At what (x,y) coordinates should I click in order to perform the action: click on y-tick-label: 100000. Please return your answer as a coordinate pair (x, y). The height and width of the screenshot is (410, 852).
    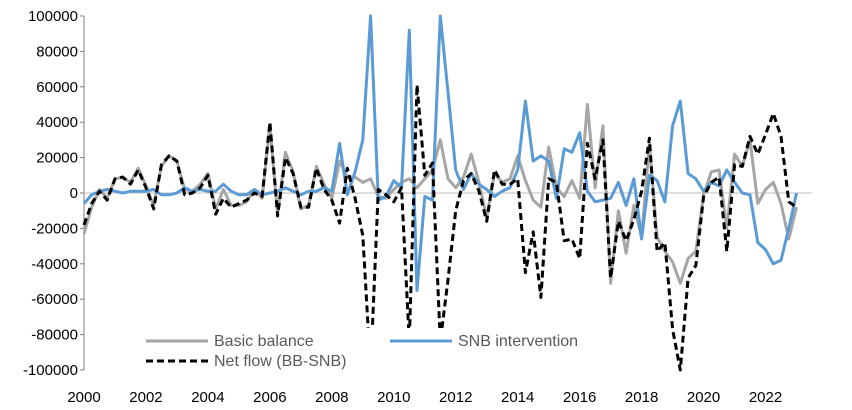
    Looking at the image, I should click on (53, 16).